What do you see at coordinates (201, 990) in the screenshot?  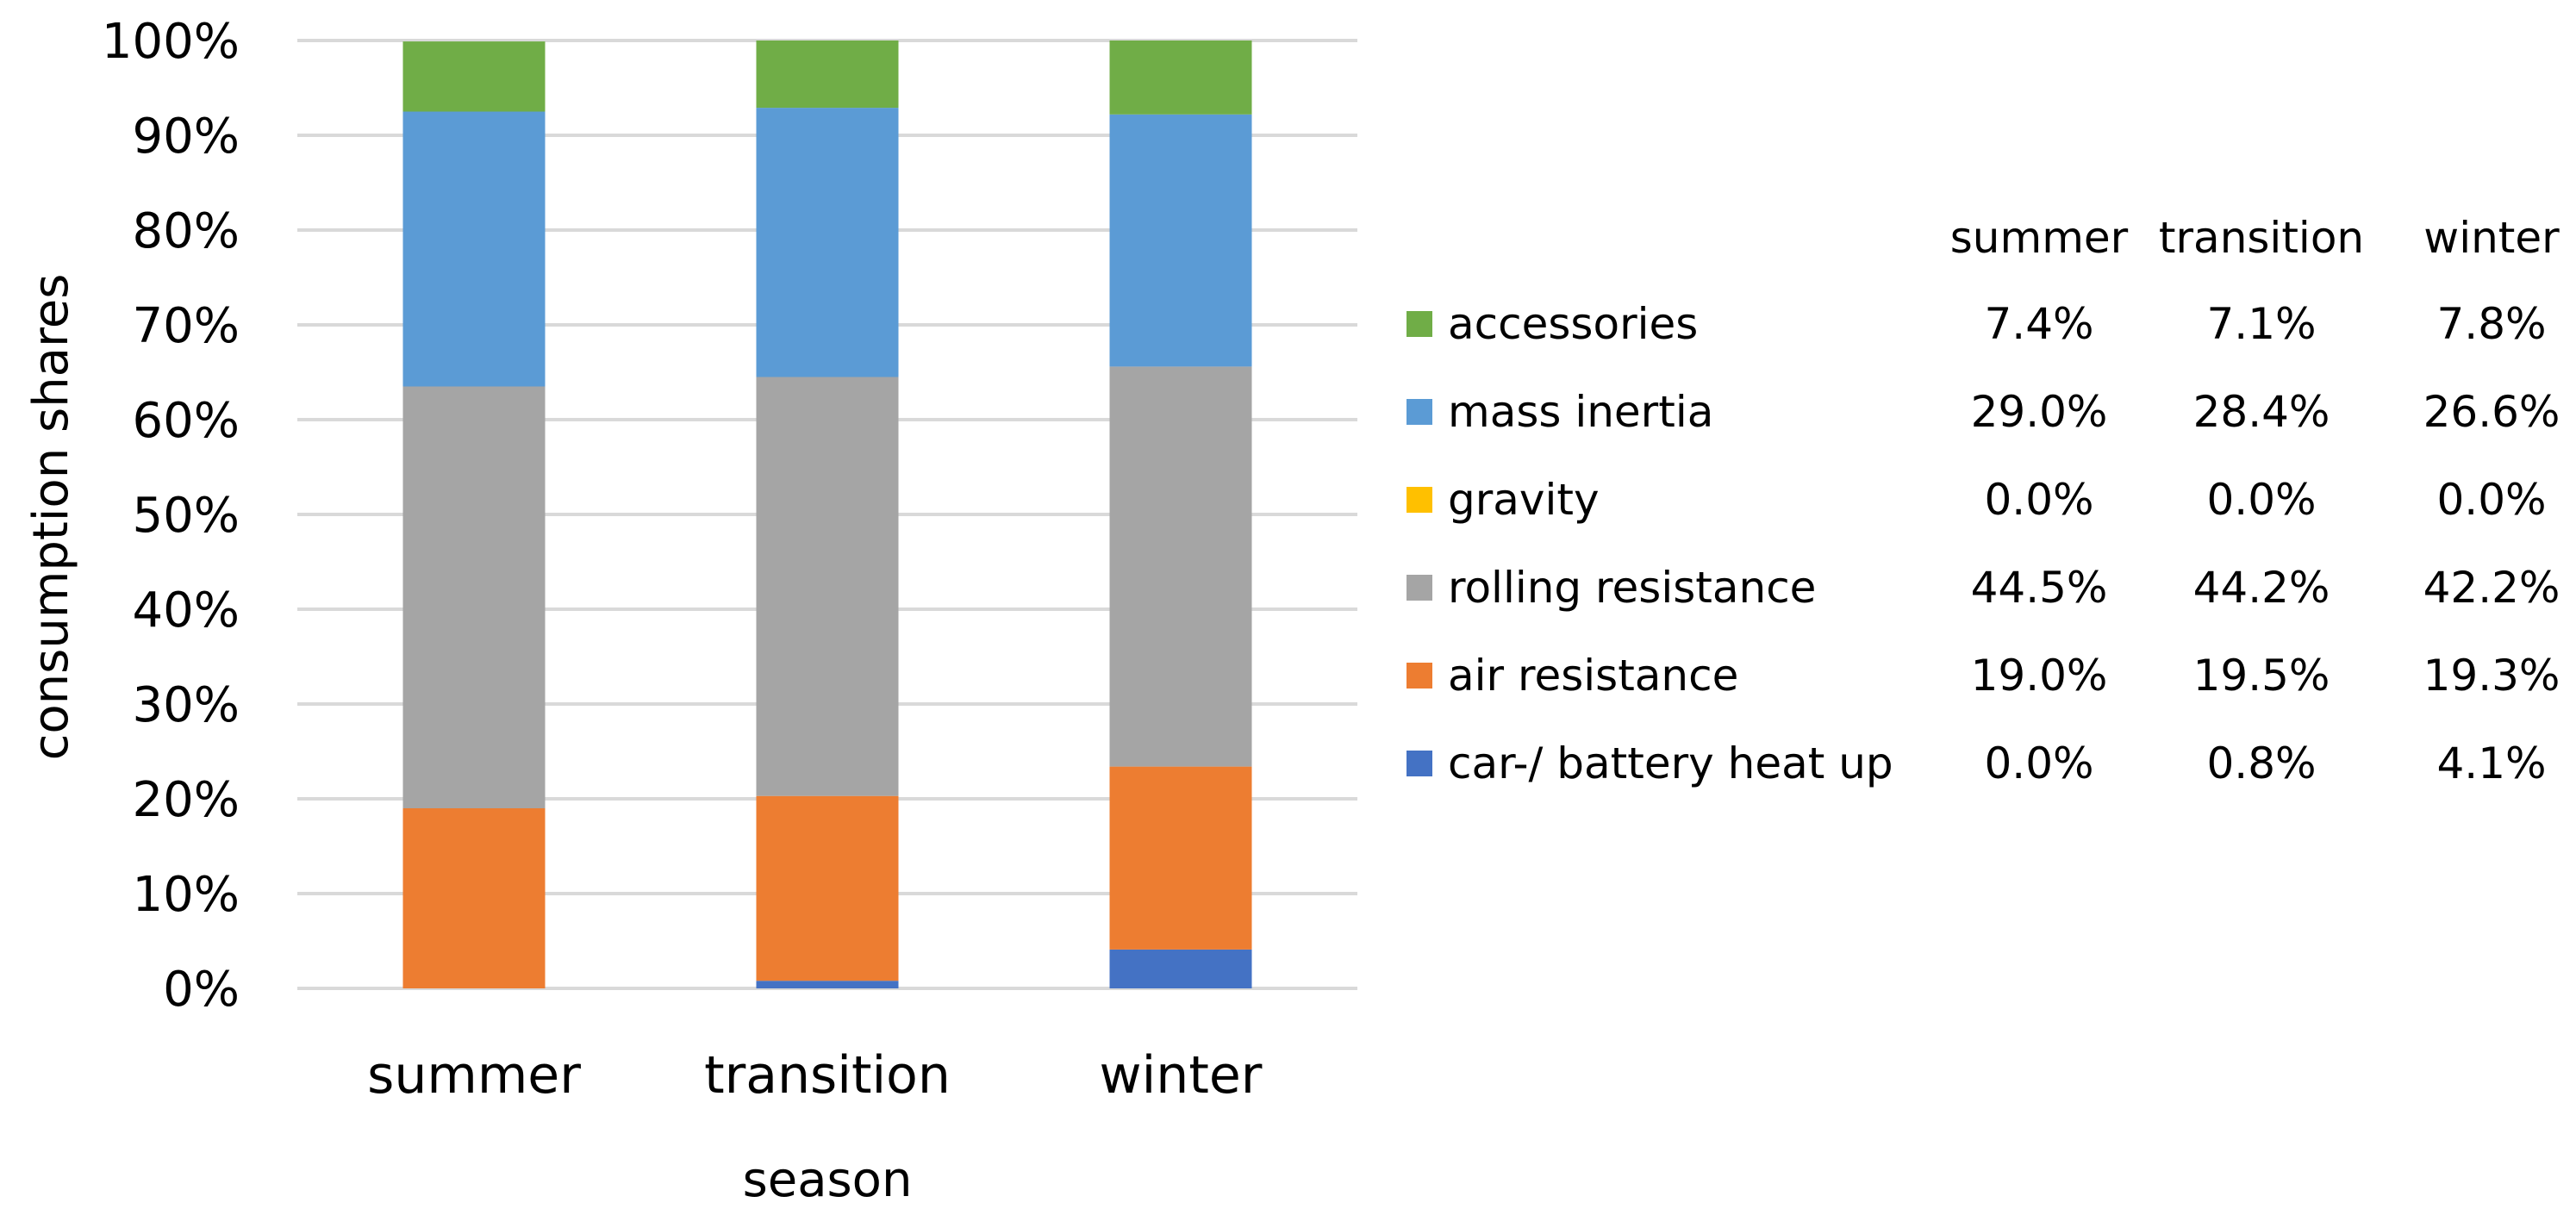 I see `y-tick-label: 0%` at bounding box center [201, 990].